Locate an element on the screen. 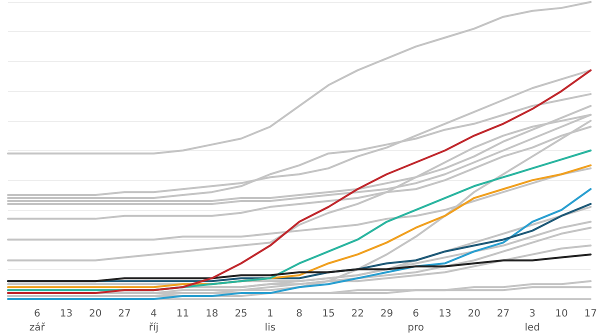 The width and height of the screenshot is (600, 335). x-tick-label: 11 is located at coordinates (183, 314).